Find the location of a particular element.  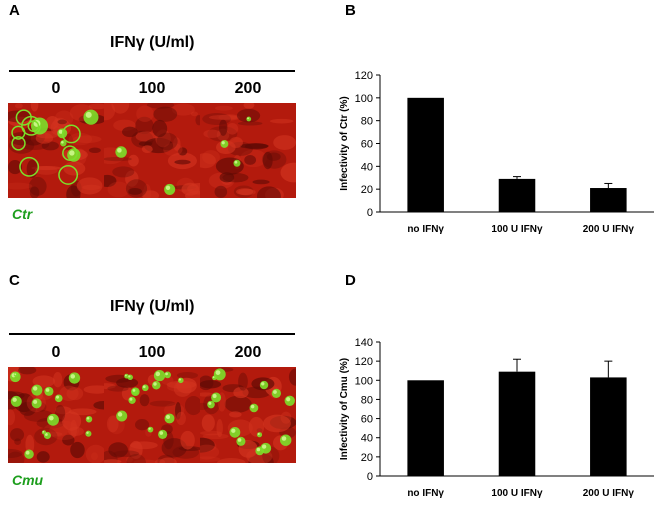

y-axis-label: Infectivity of Ctr (%) is located at coordinates (344, 143).